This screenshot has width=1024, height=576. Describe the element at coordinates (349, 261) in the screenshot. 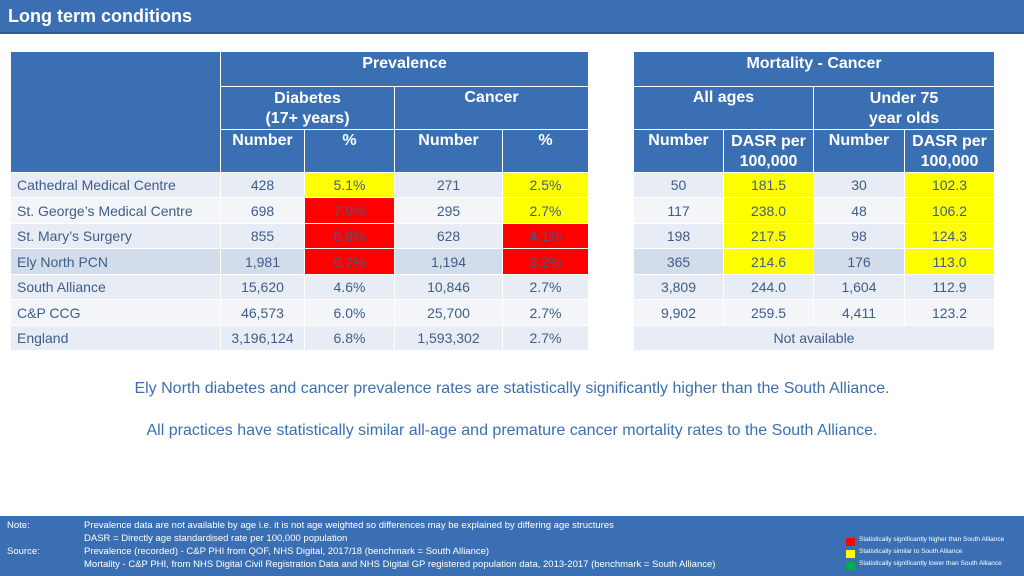

I see `diabetes-percent: 6.7%` at that location.